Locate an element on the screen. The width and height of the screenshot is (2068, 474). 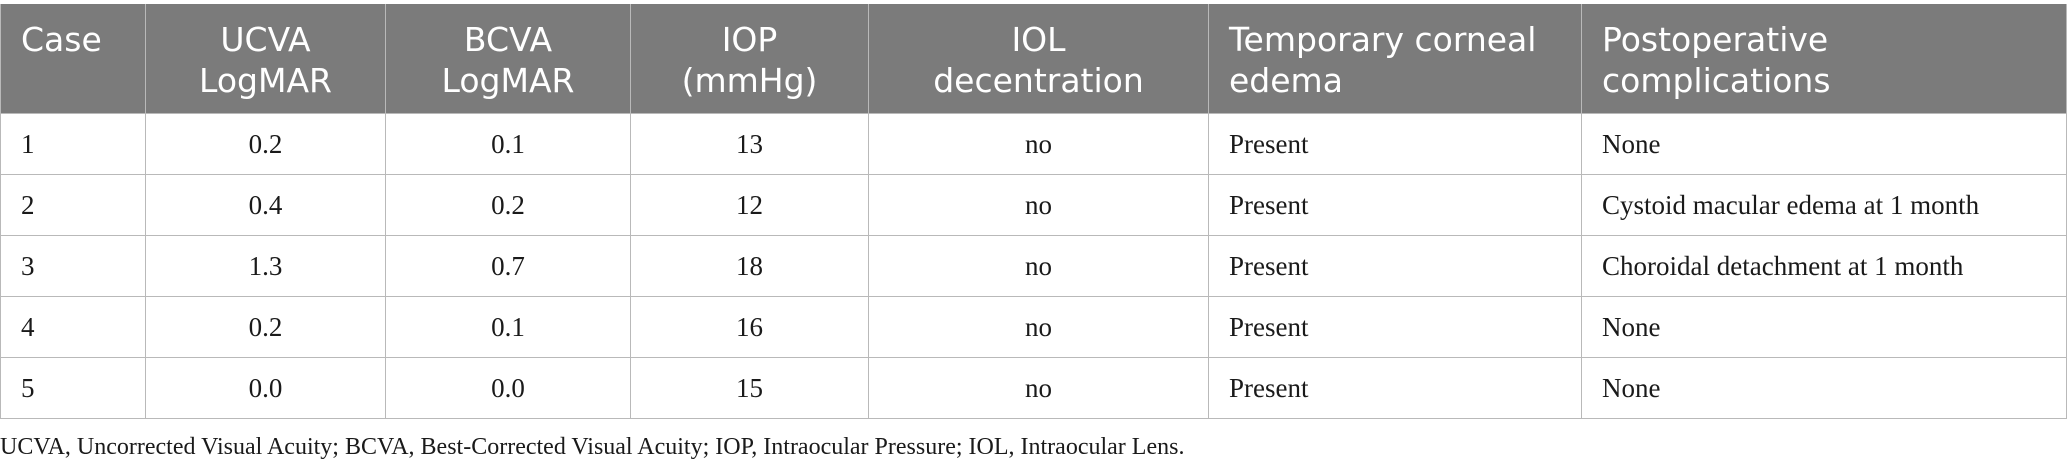
header-bcva-line1: BCVA is located at coordinates (508, 39).